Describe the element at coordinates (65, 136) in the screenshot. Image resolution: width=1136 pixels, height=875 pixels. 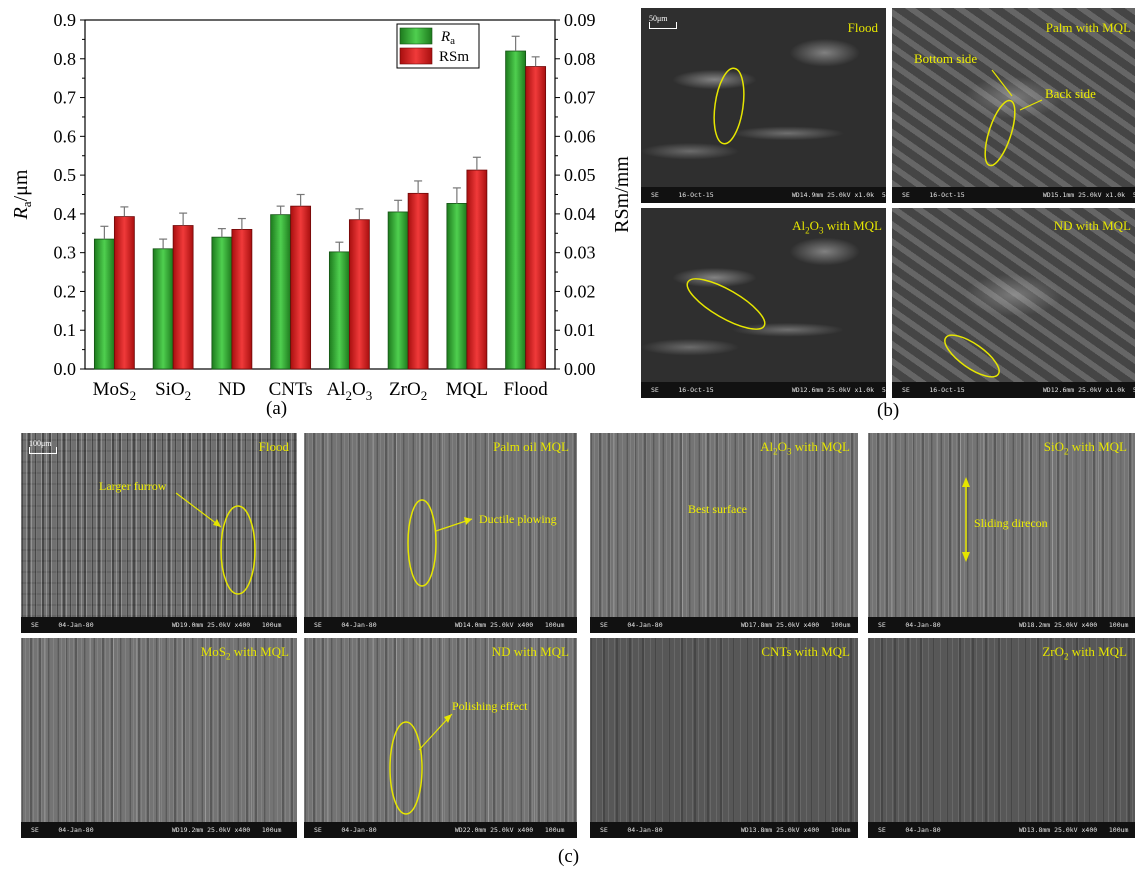
I see `y-left-tick-label: 0.6` at that location.